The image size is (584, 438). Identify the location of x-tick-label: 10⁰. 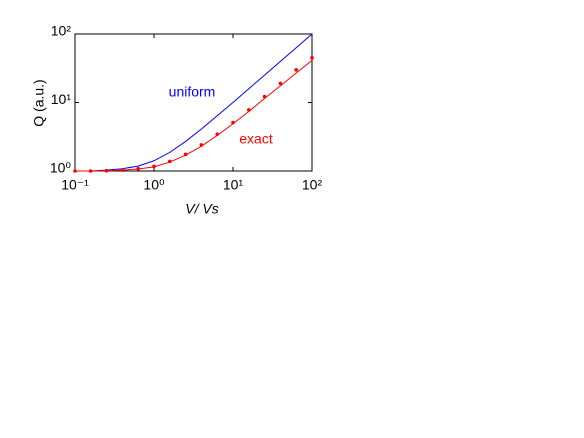
(154, 185).